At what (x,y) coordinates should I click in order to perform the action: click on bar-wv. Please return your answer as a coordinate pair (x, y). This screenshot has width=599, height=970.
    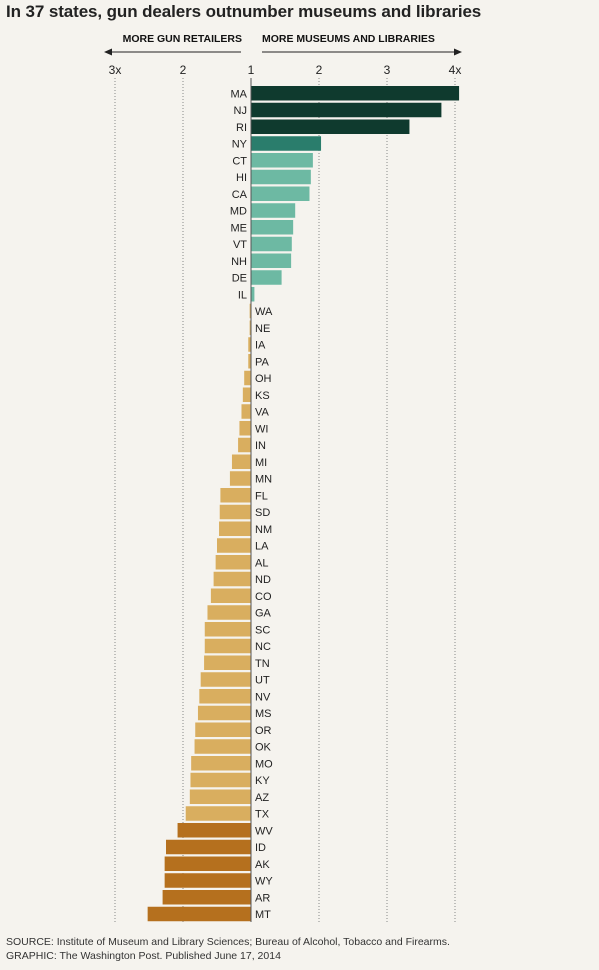
    Looking at the image, I should click on (214, 830).